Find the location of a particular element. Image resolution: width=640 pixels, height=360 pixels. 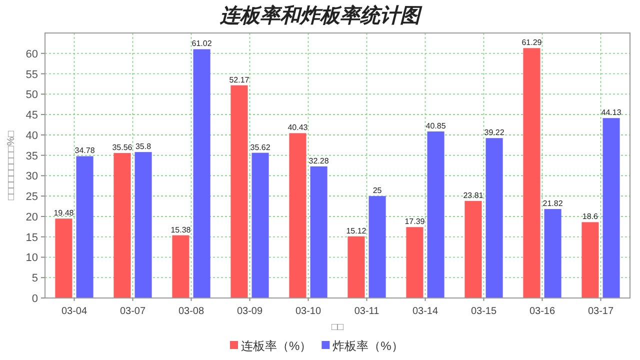

data-label: 15.38 is located at coordinates (181, 229).